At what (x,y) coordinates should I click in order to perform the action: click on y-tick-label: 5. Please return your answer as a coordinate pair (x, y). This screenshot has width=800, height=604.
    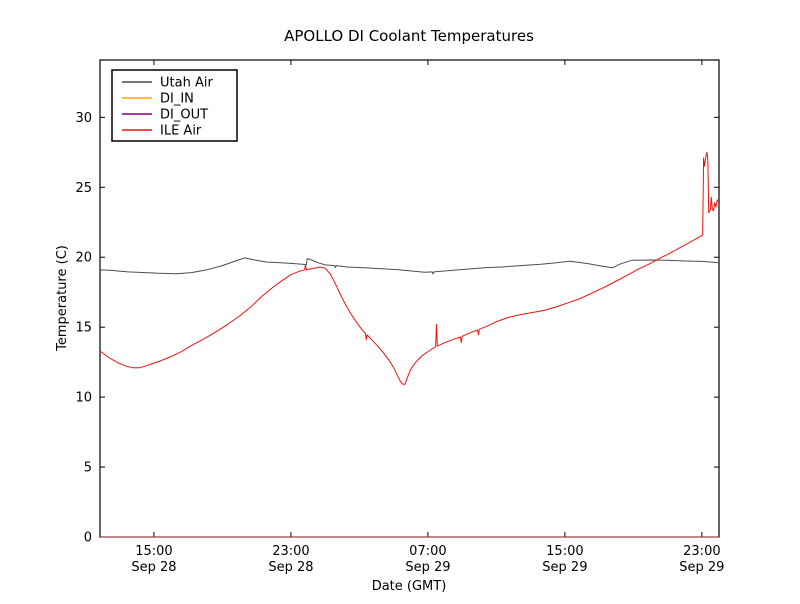
    Looking at the image, I should click on (88, 468).